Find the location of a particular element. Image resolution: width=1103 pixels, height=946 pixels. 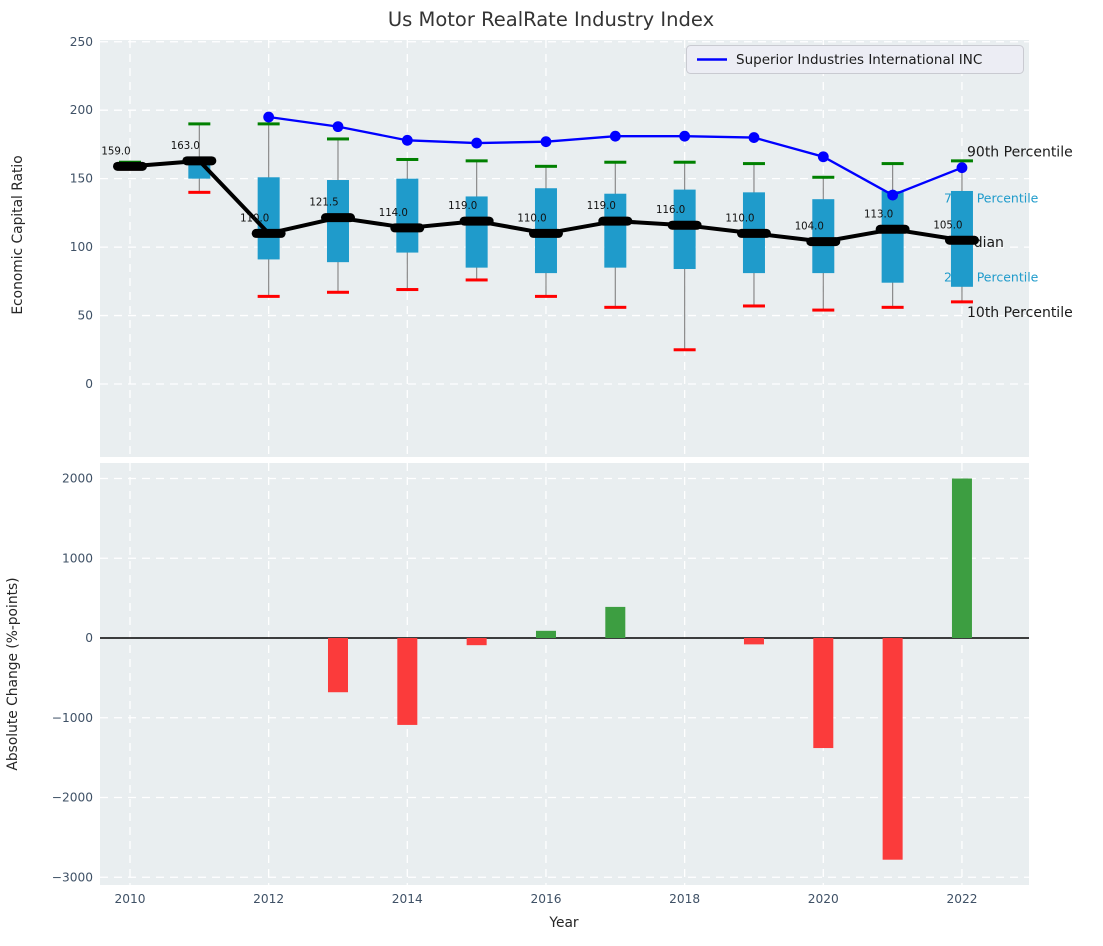

p90-whisker-2019 is located at coordinates (753, 164).